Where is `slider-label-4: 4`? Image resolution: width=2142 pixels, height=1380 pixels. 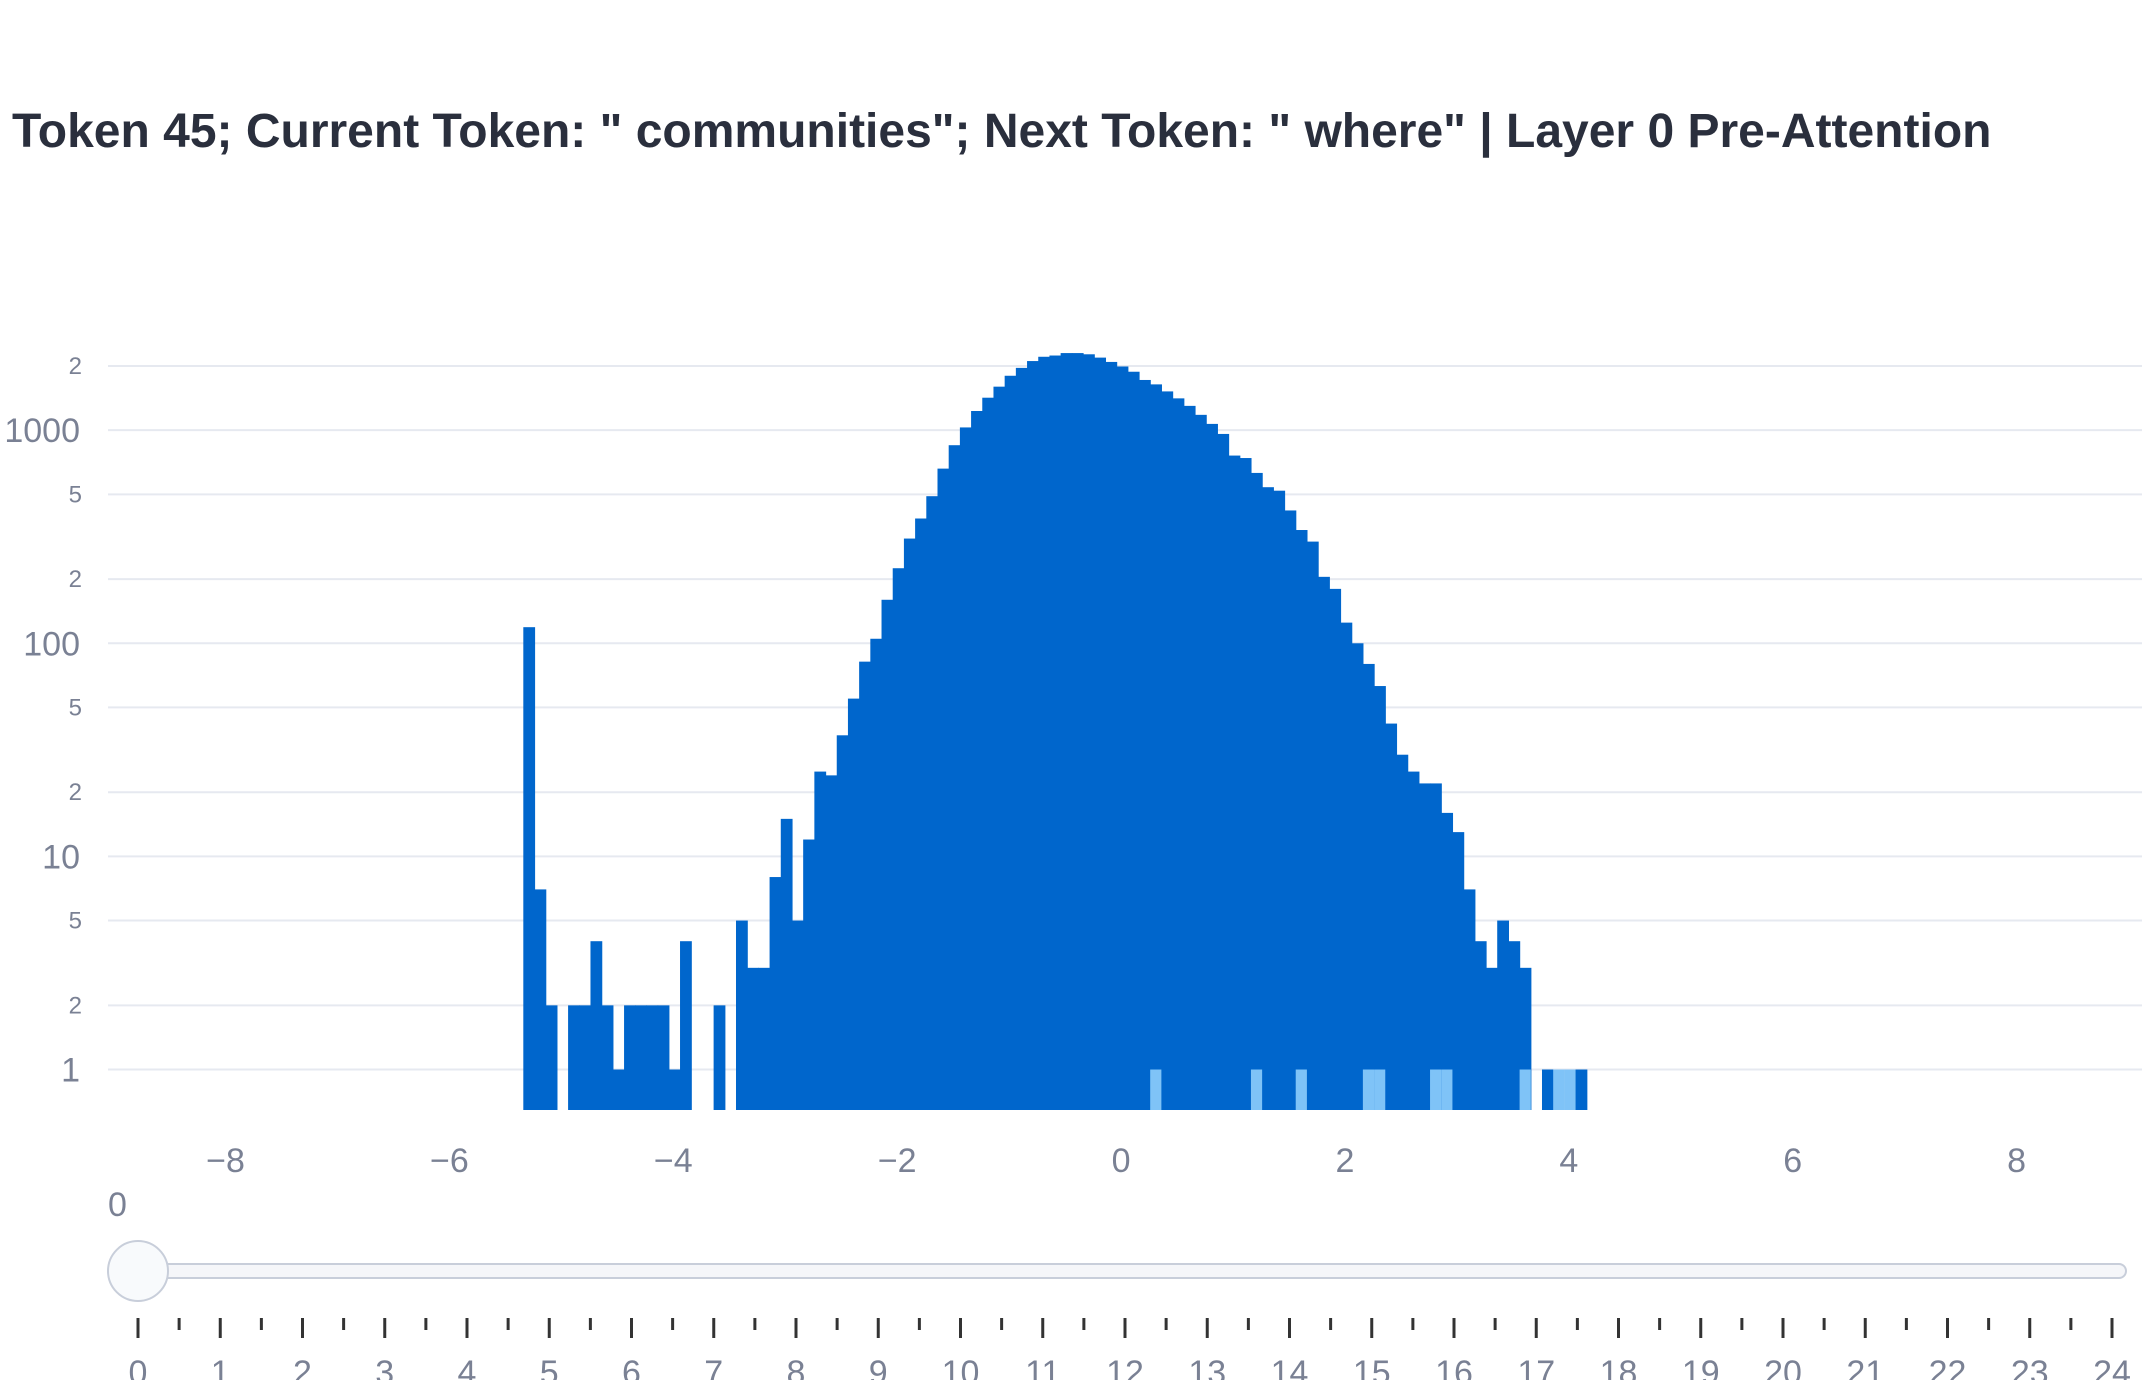 slider-label-4: 4 is located at coordinates (467, 1367).